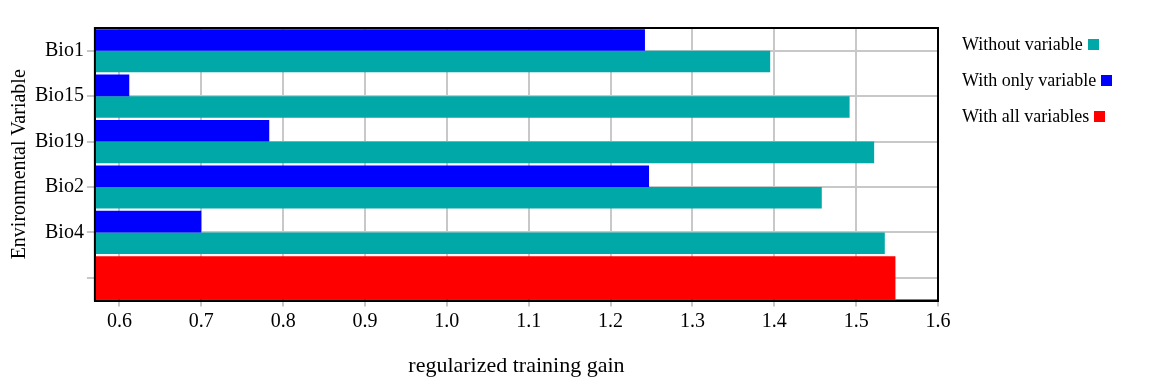  Describe the element at coordinates (516, 364) in the screenshot. I see `x-axis-title: regularized training gain` at that location.